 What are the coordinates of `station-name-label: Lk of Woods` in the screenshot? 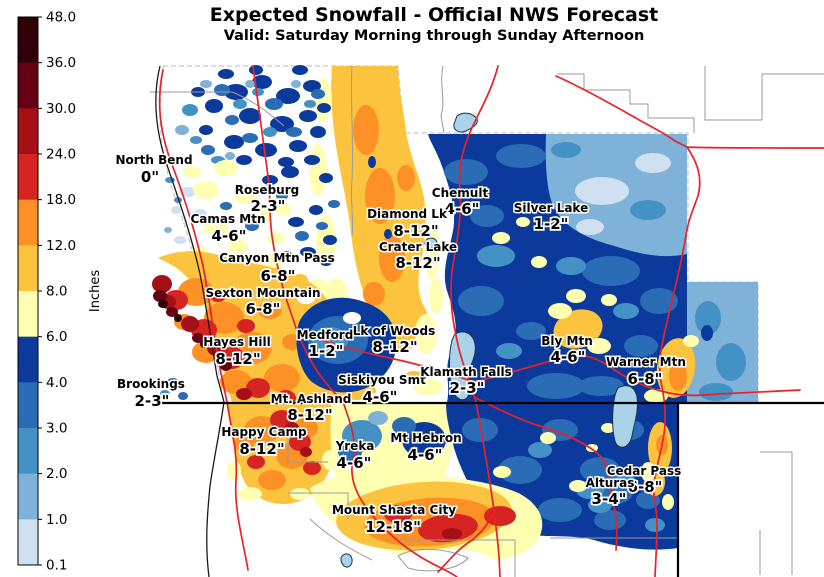 It's located at (394, 331).